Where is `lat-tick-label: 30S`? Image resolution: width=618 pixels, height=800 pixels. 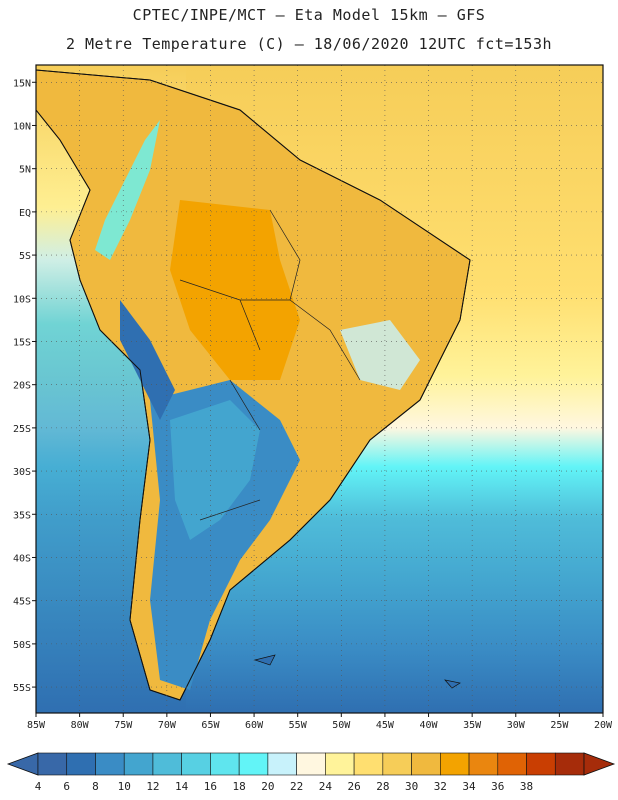 lat-tick-label: 30S is located at coordinates (22, 472).